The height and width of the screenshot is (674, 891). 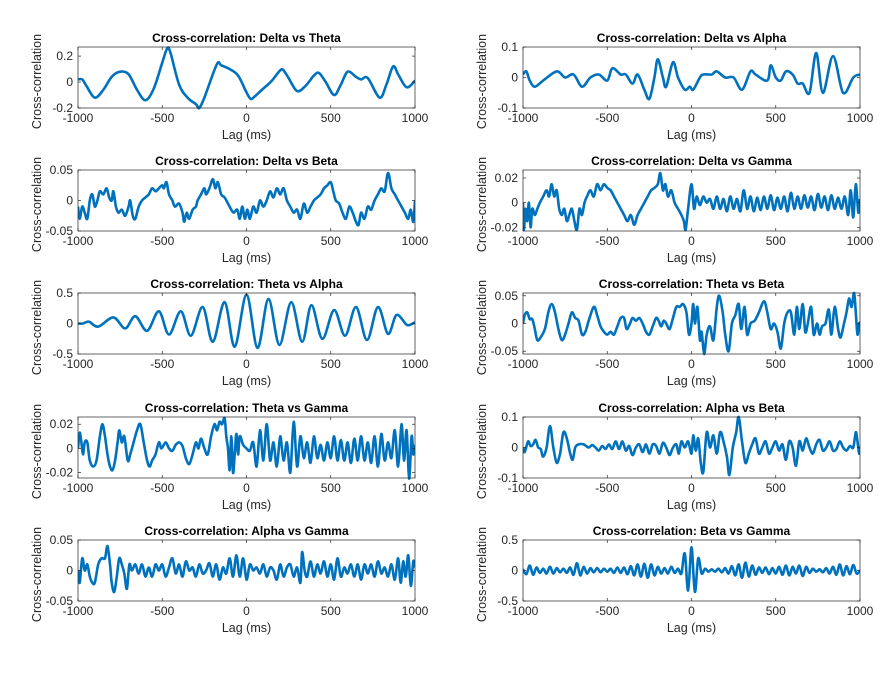 What do you see at coordinates (246, 531) in the screenshot?
I see `subplot-title: Cross-correlation: Alpha vs Gamma` at bounding box center [246, 531].